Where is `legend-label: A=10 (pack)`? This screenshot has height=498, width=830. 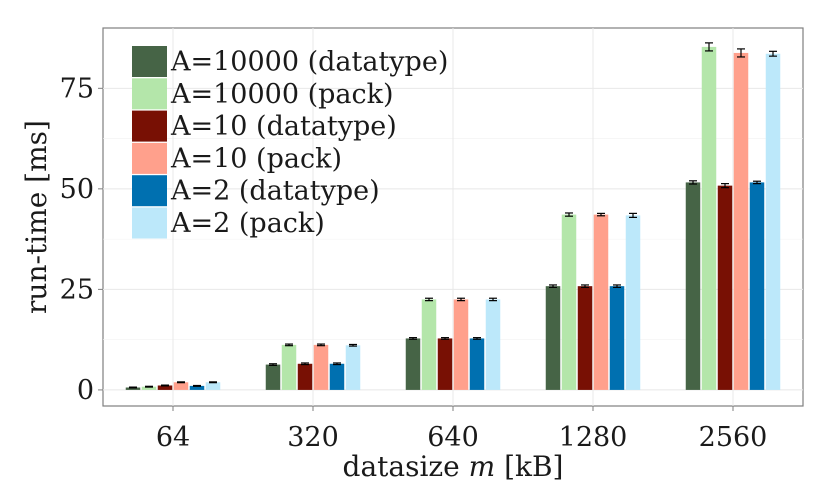
legend-label: A=10 (pack) is located at coordinates (256, 158).